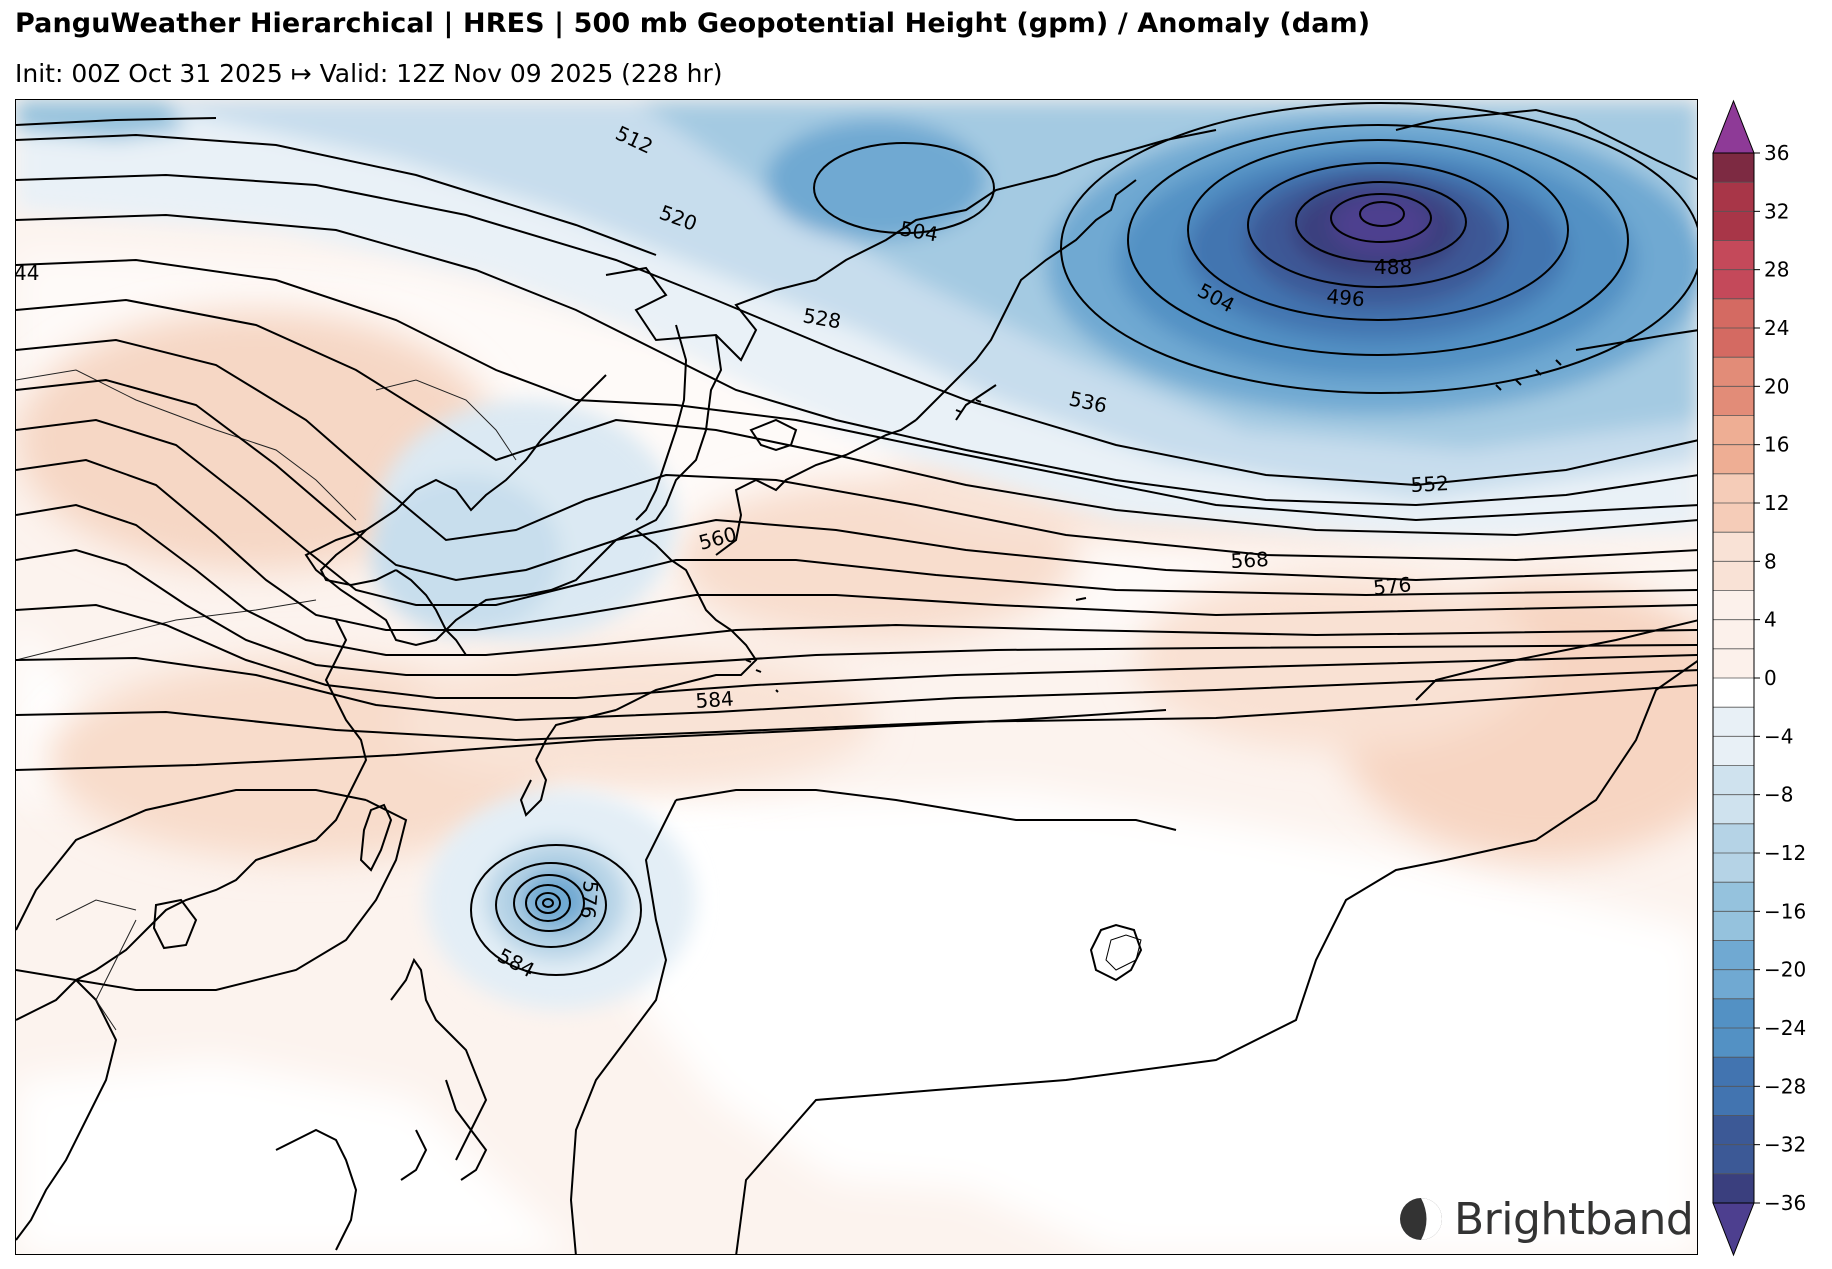  I want to click on colorbar-swatches, so click(1733, 678).